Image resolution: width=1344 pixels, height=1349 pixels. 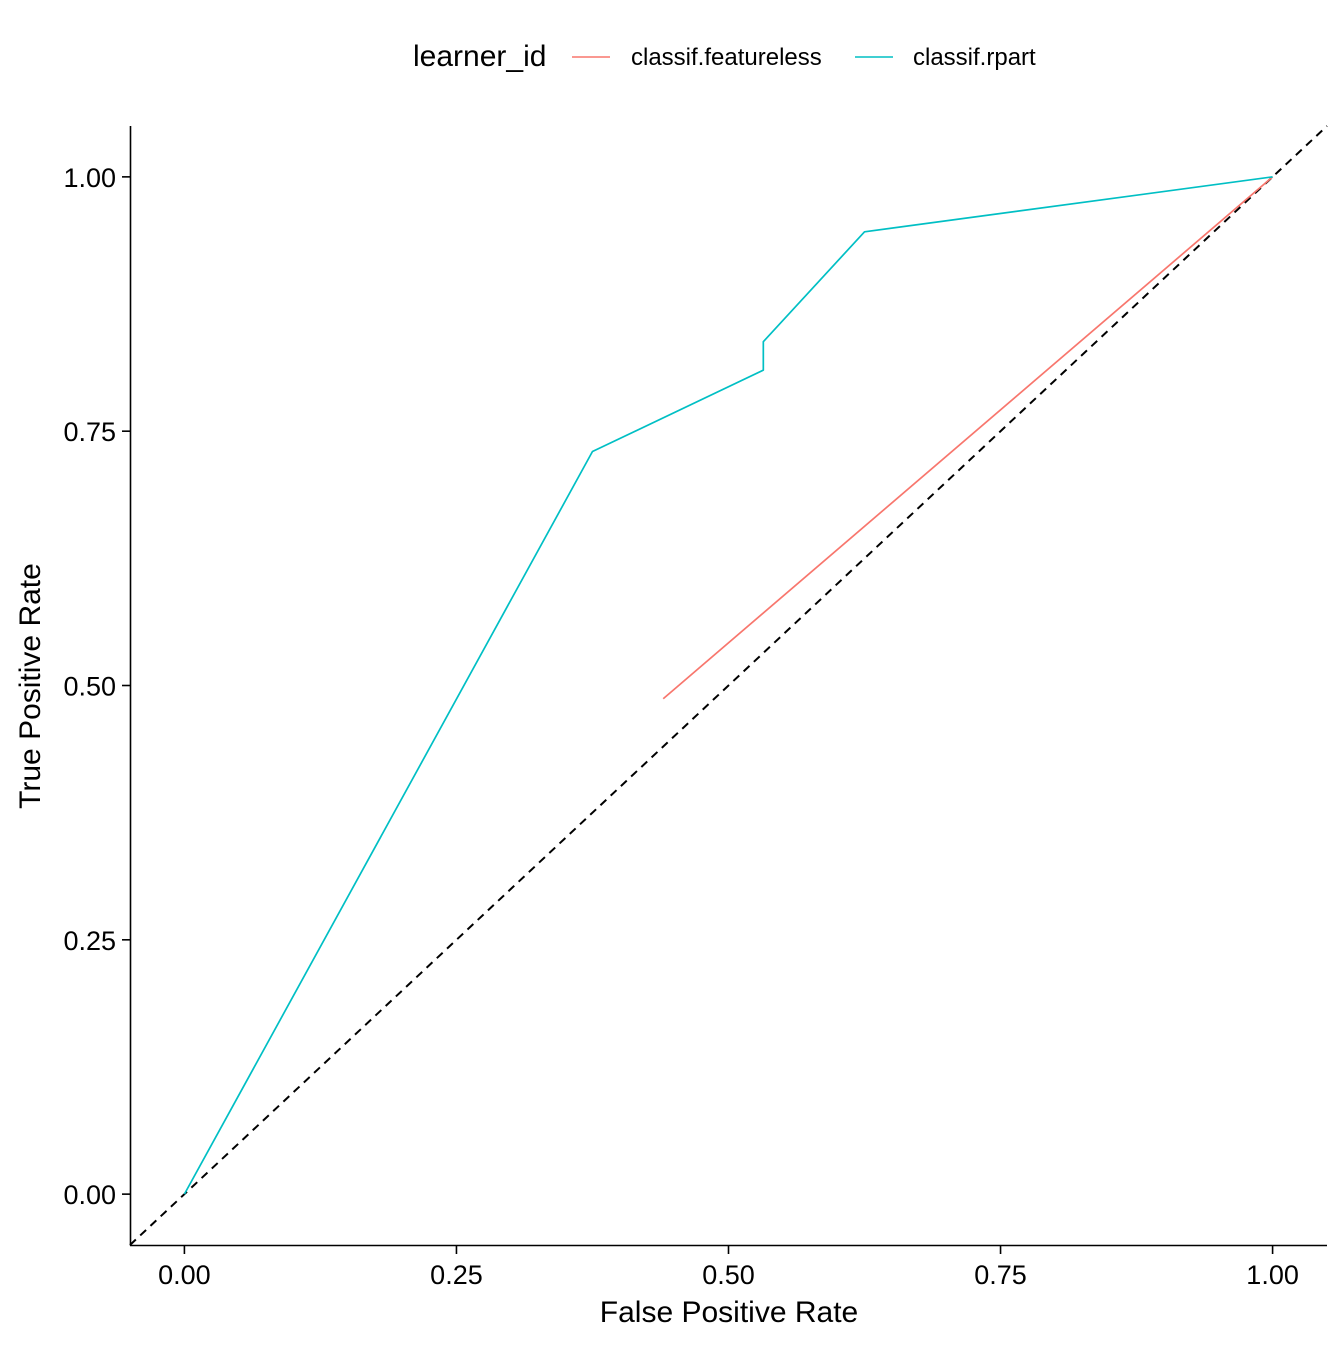 I want to click on legend-label-featureless: classif.featureless, so click(x=726, y=57).